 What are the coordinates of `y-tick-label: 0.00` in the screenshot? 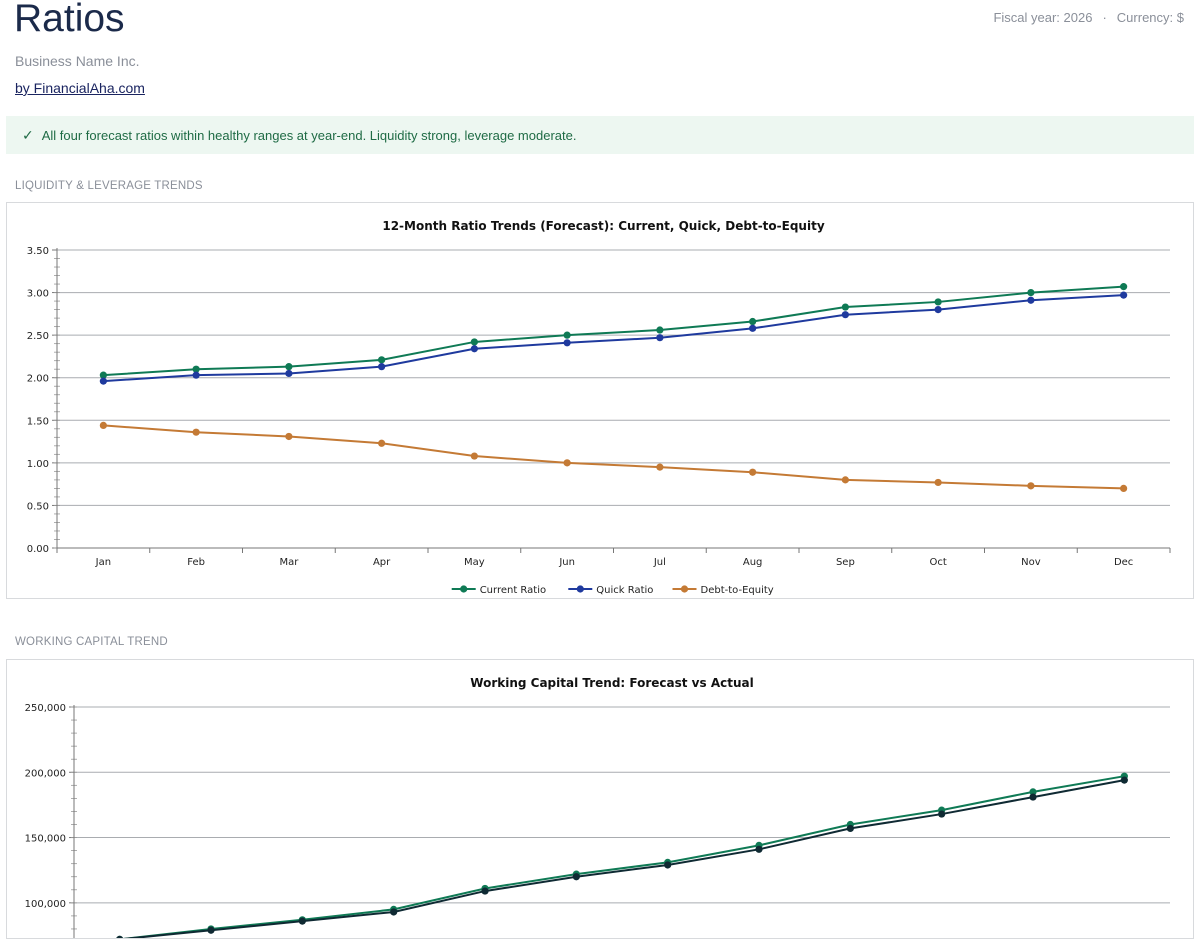 It's located at (38, 549).